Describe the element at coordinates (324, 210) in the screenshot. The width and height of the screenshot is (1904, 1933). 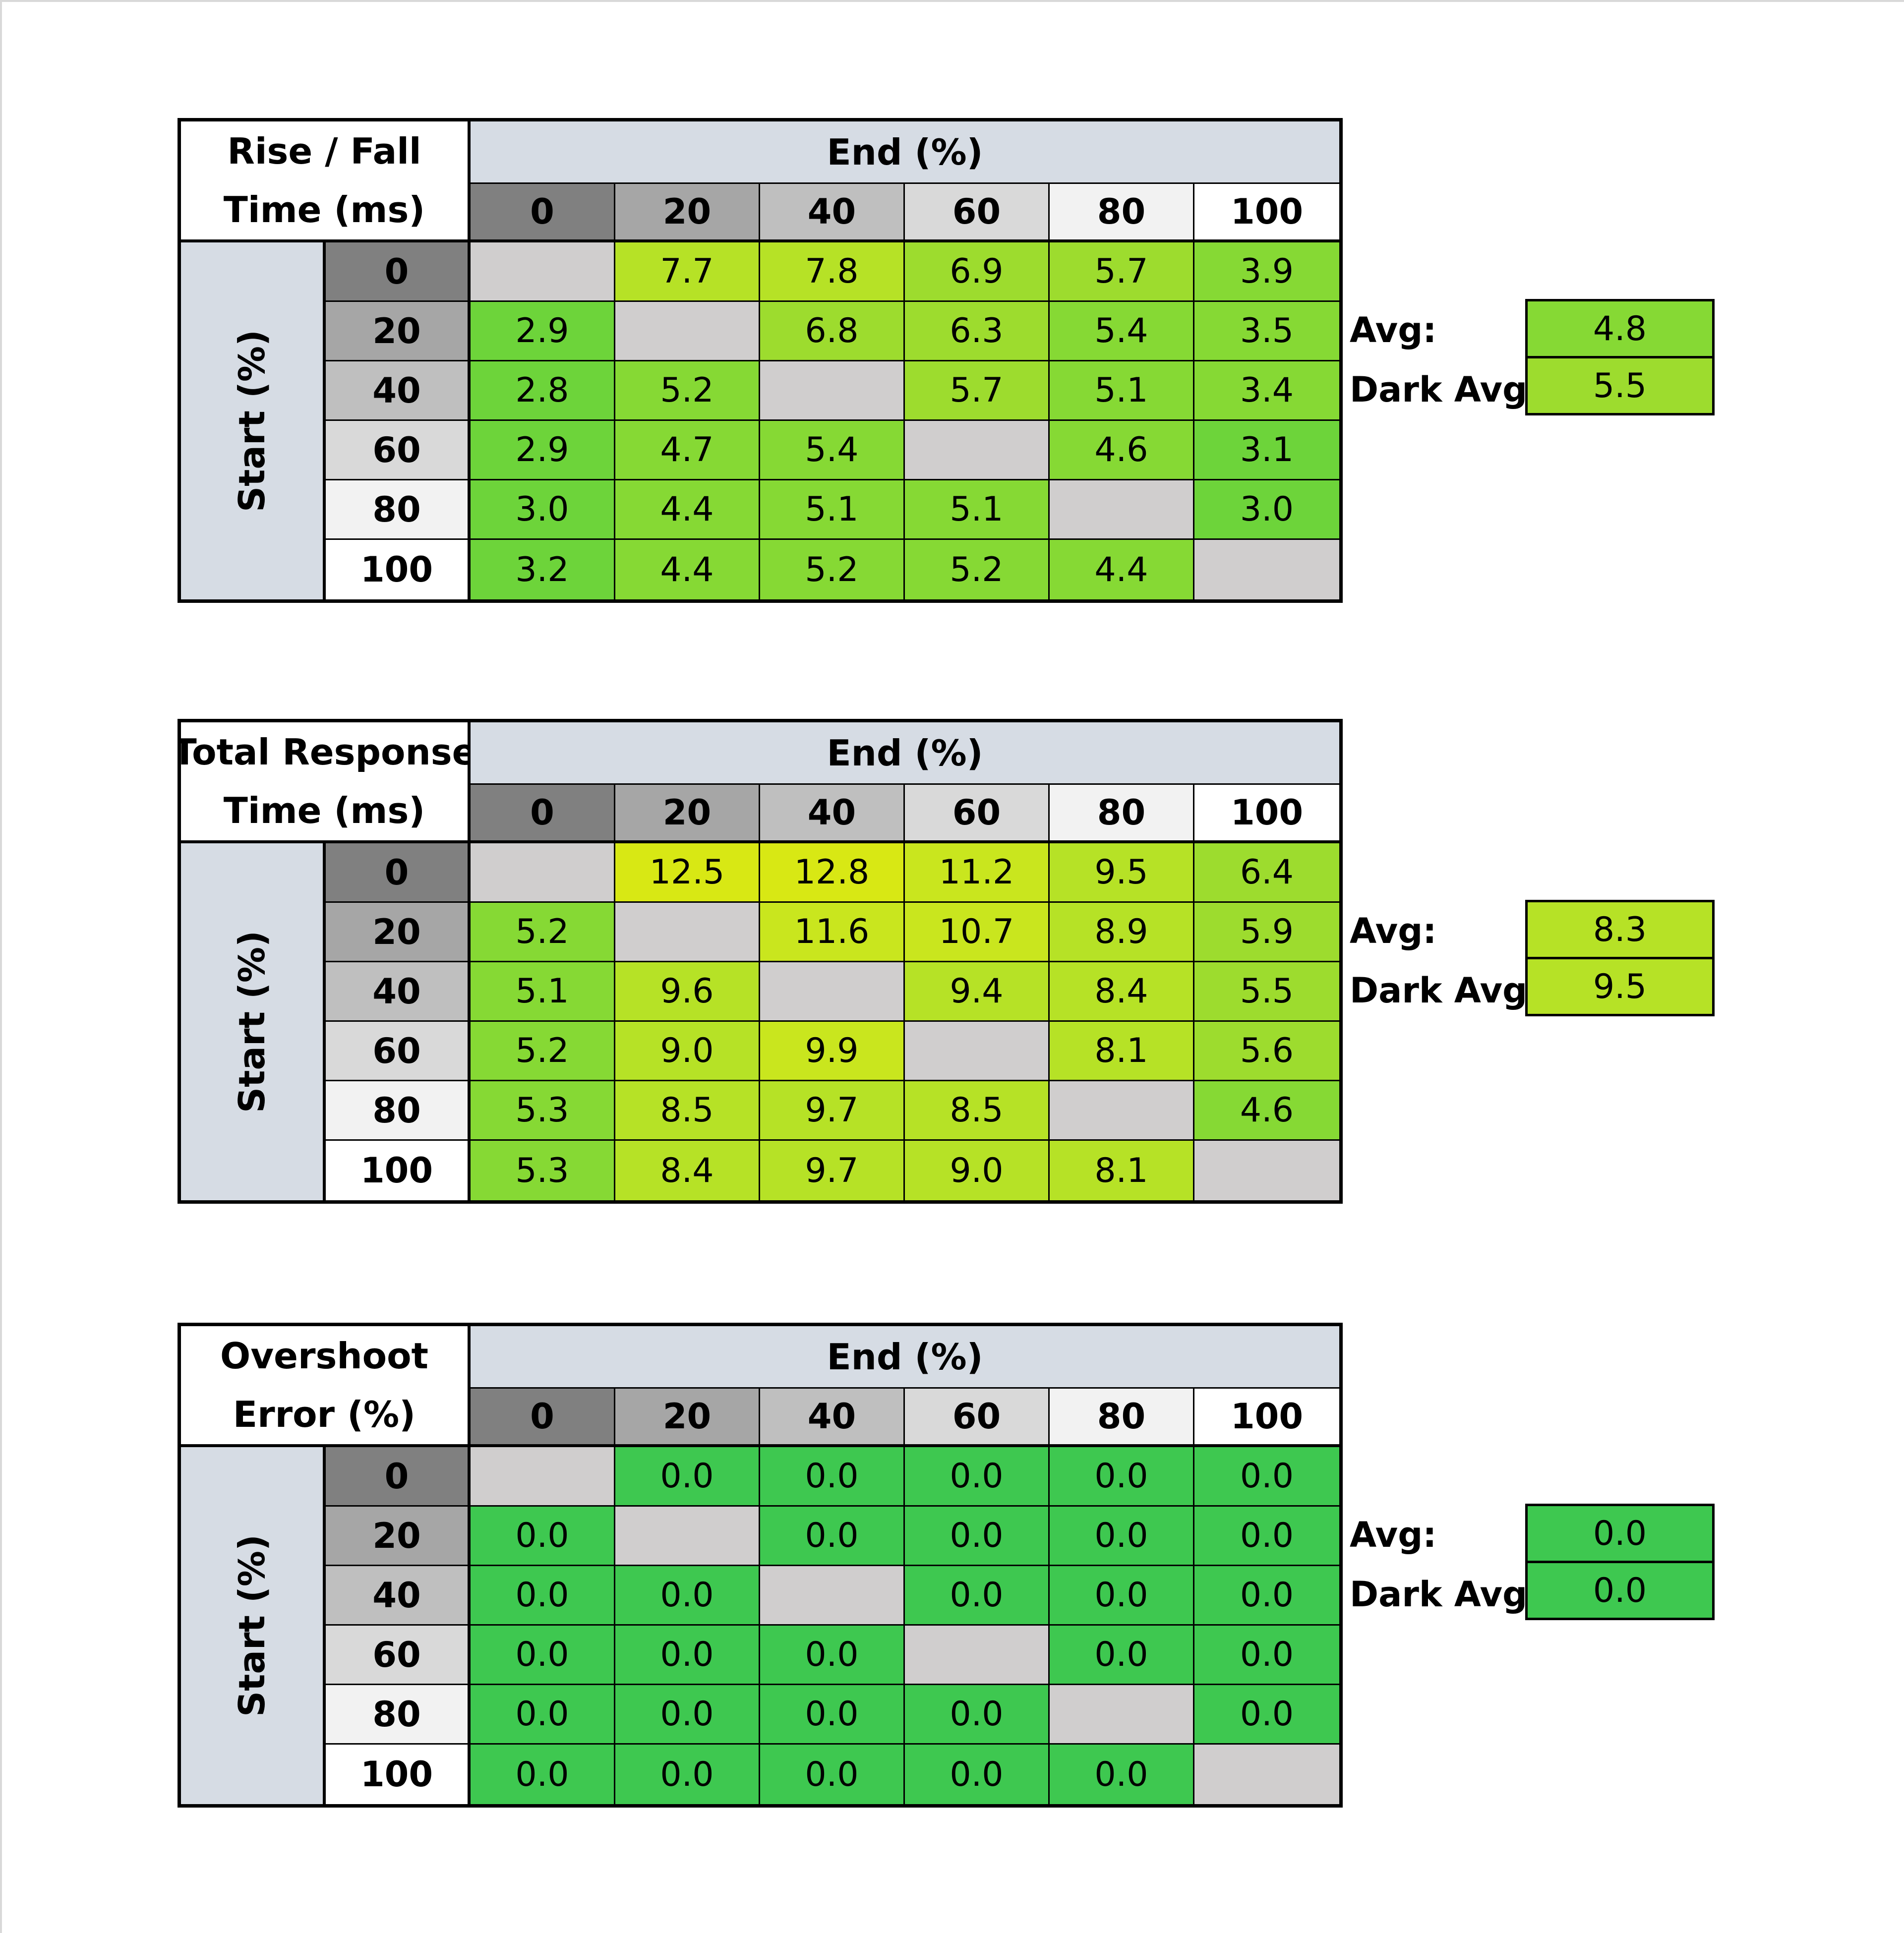
I see `table-title-line: Time (ms)` at that location.